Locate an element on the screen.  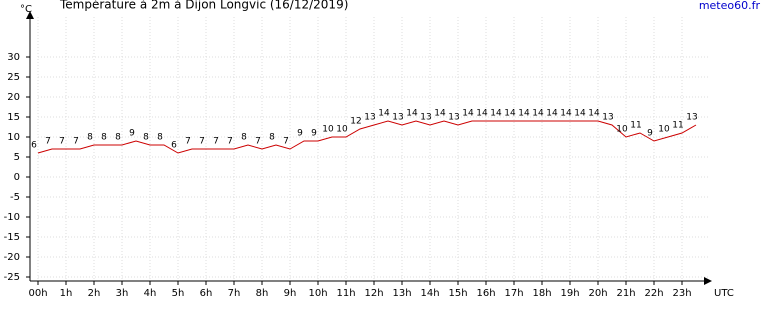
x-tick-label: 15h is located at coordinates (457, 293).